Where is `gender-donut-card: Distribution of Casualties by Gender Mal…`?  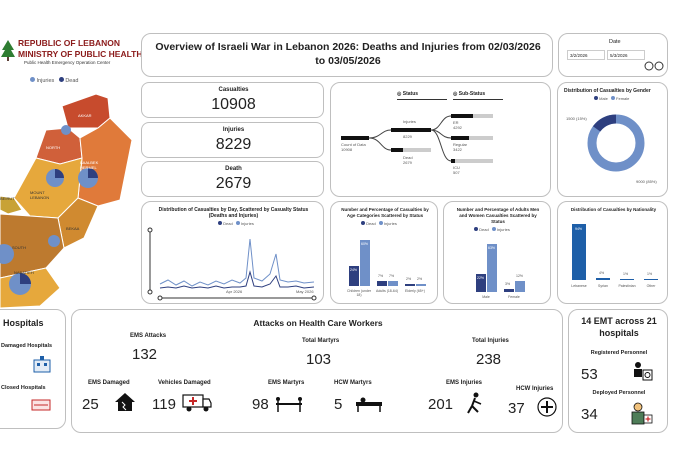 gender-donut-card: Distribution of Casualties by Gender Mal… is located at coordinates (612, 139).